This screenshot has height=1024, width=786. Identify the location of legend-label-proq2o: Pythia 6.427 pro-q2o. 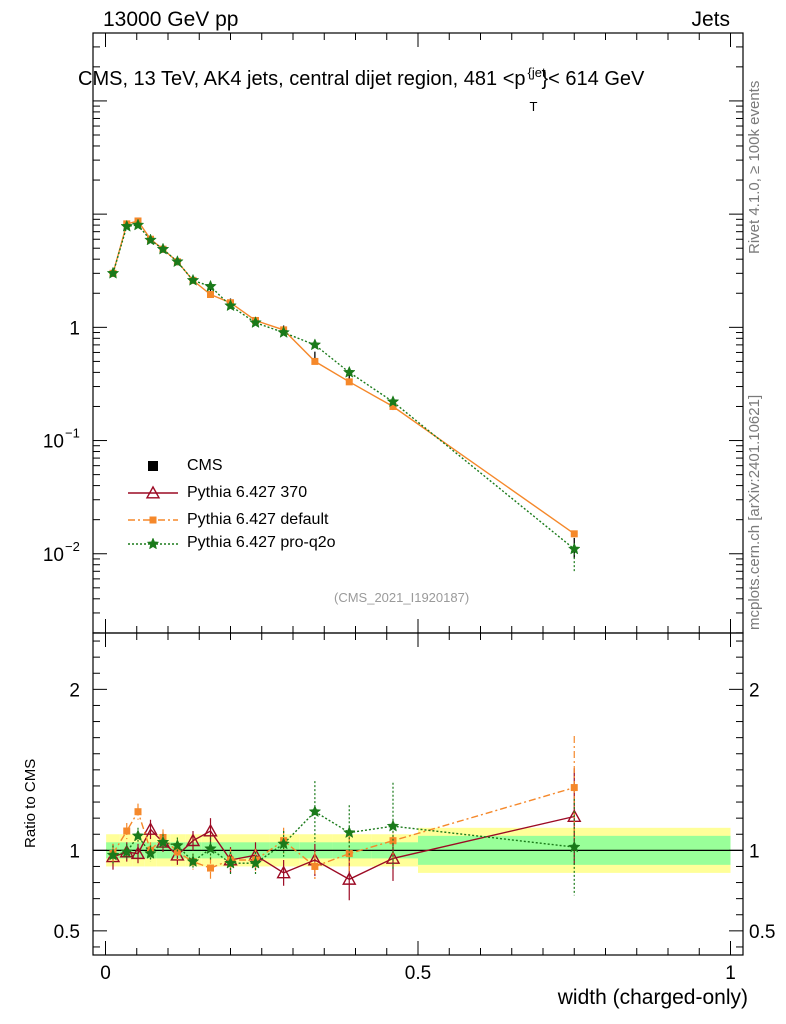
(261, 542).